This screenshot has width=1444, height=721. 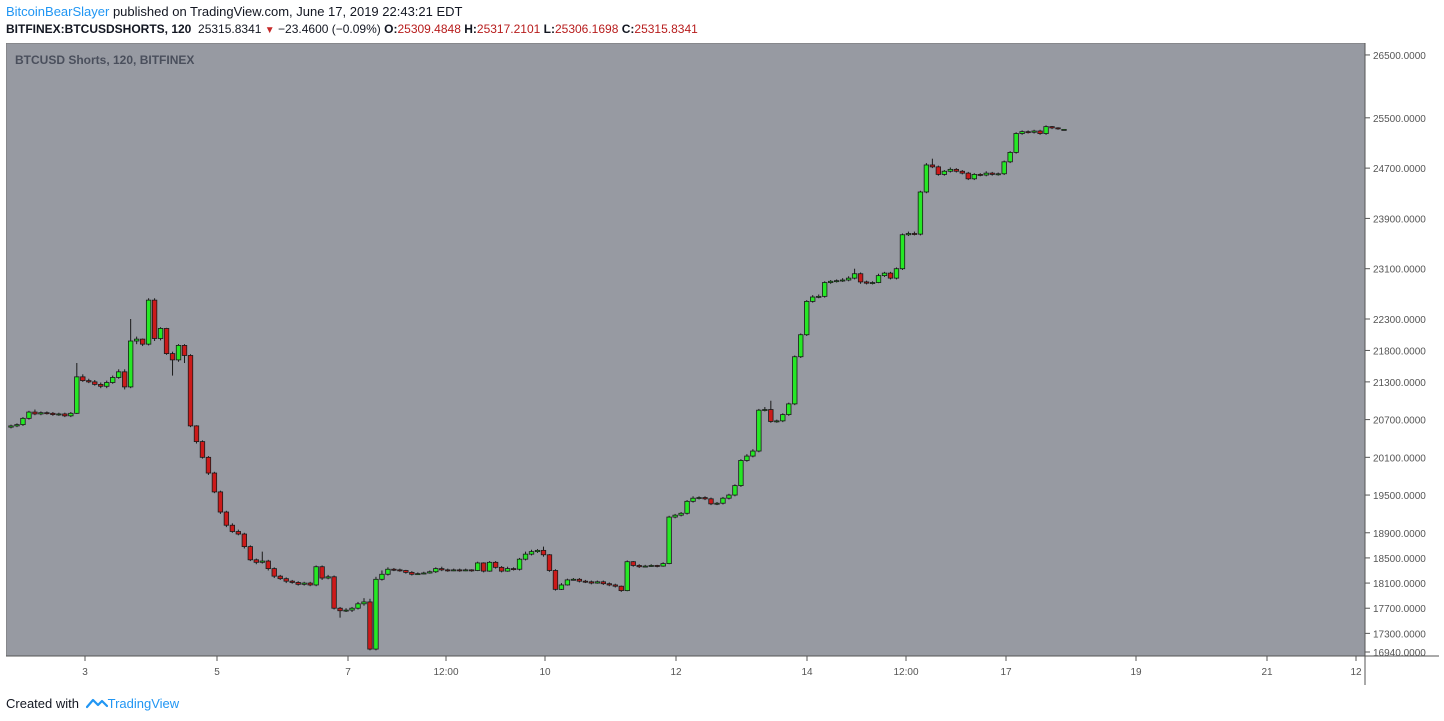 I want to click on y-tick-label: 25500.0000, so click(x=1399, y=119).